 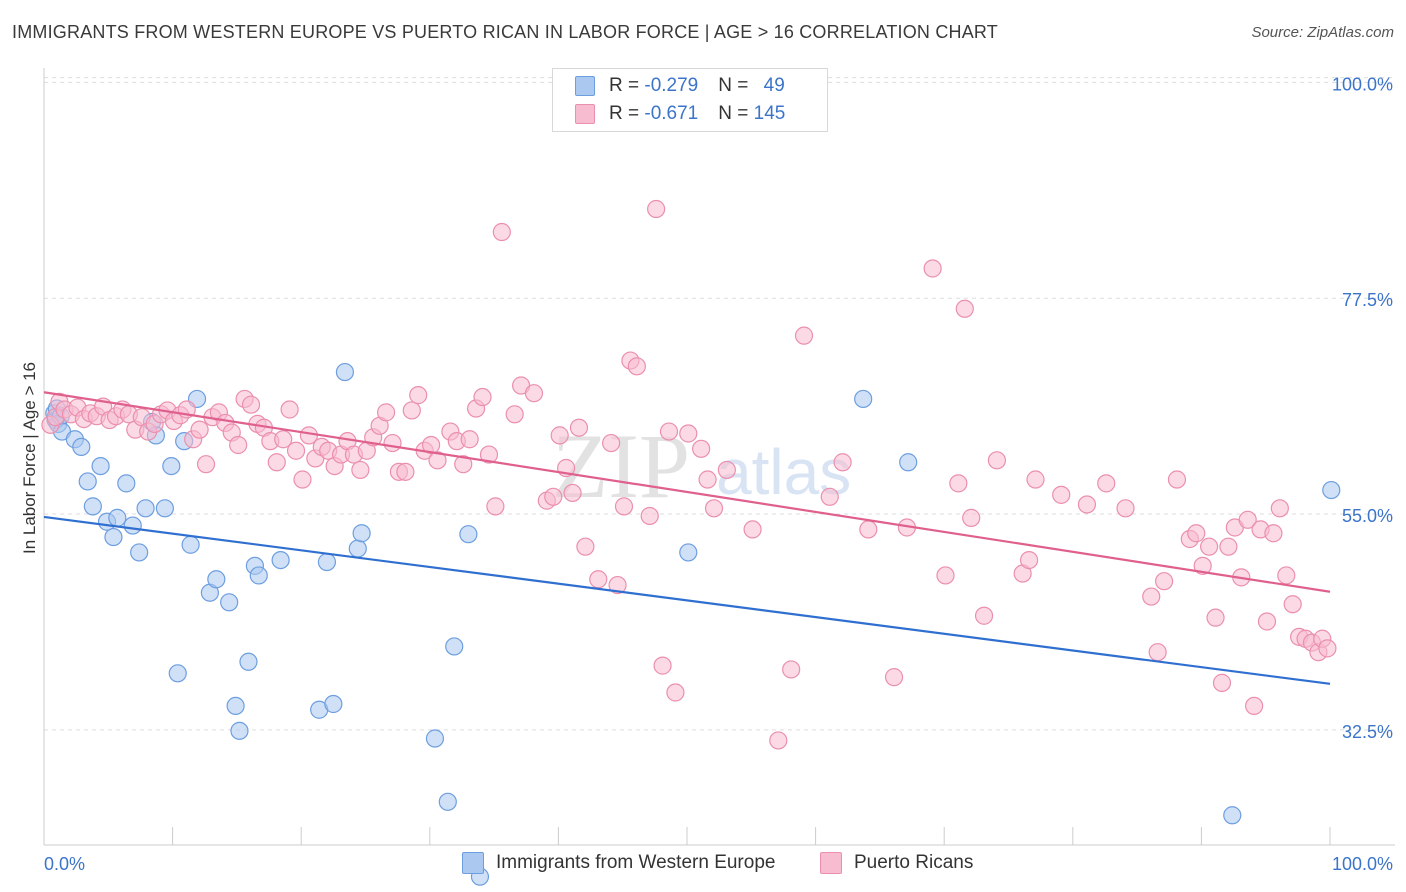 What do you see at coordinates (914, 862) in the screenshot?
I see `legend-series-name: Puerto Ricans` at bounding box center [914, 862].